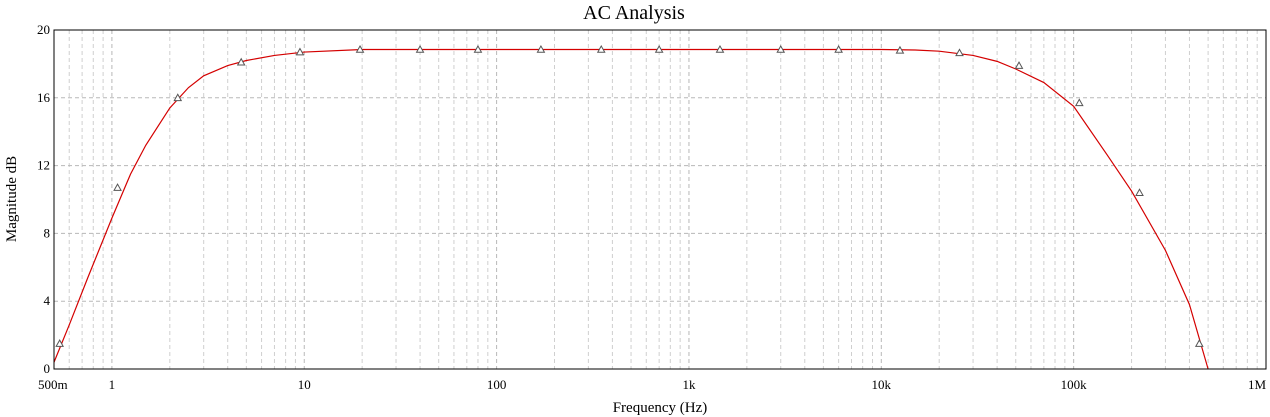  What do you see at coordinates (12, 199) in the screenshot?
I see `y-axis-label: Magnitude dB` at bounding box center [12, 199].